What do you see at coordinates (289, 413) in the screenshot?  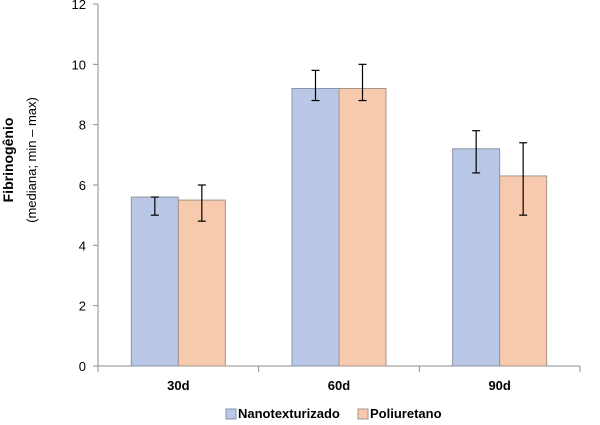 I see `legend-label-nanotexturizado: Nanotexturizado` at bounding box center [289, 413].